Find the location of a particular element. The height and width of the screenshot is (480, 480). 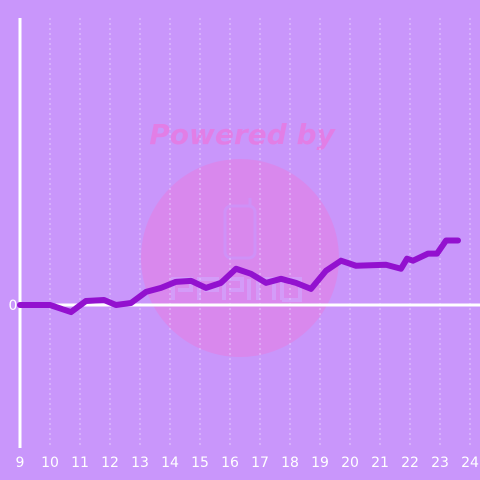

x-tick-label: 21 is located at coordinates (380, 463).